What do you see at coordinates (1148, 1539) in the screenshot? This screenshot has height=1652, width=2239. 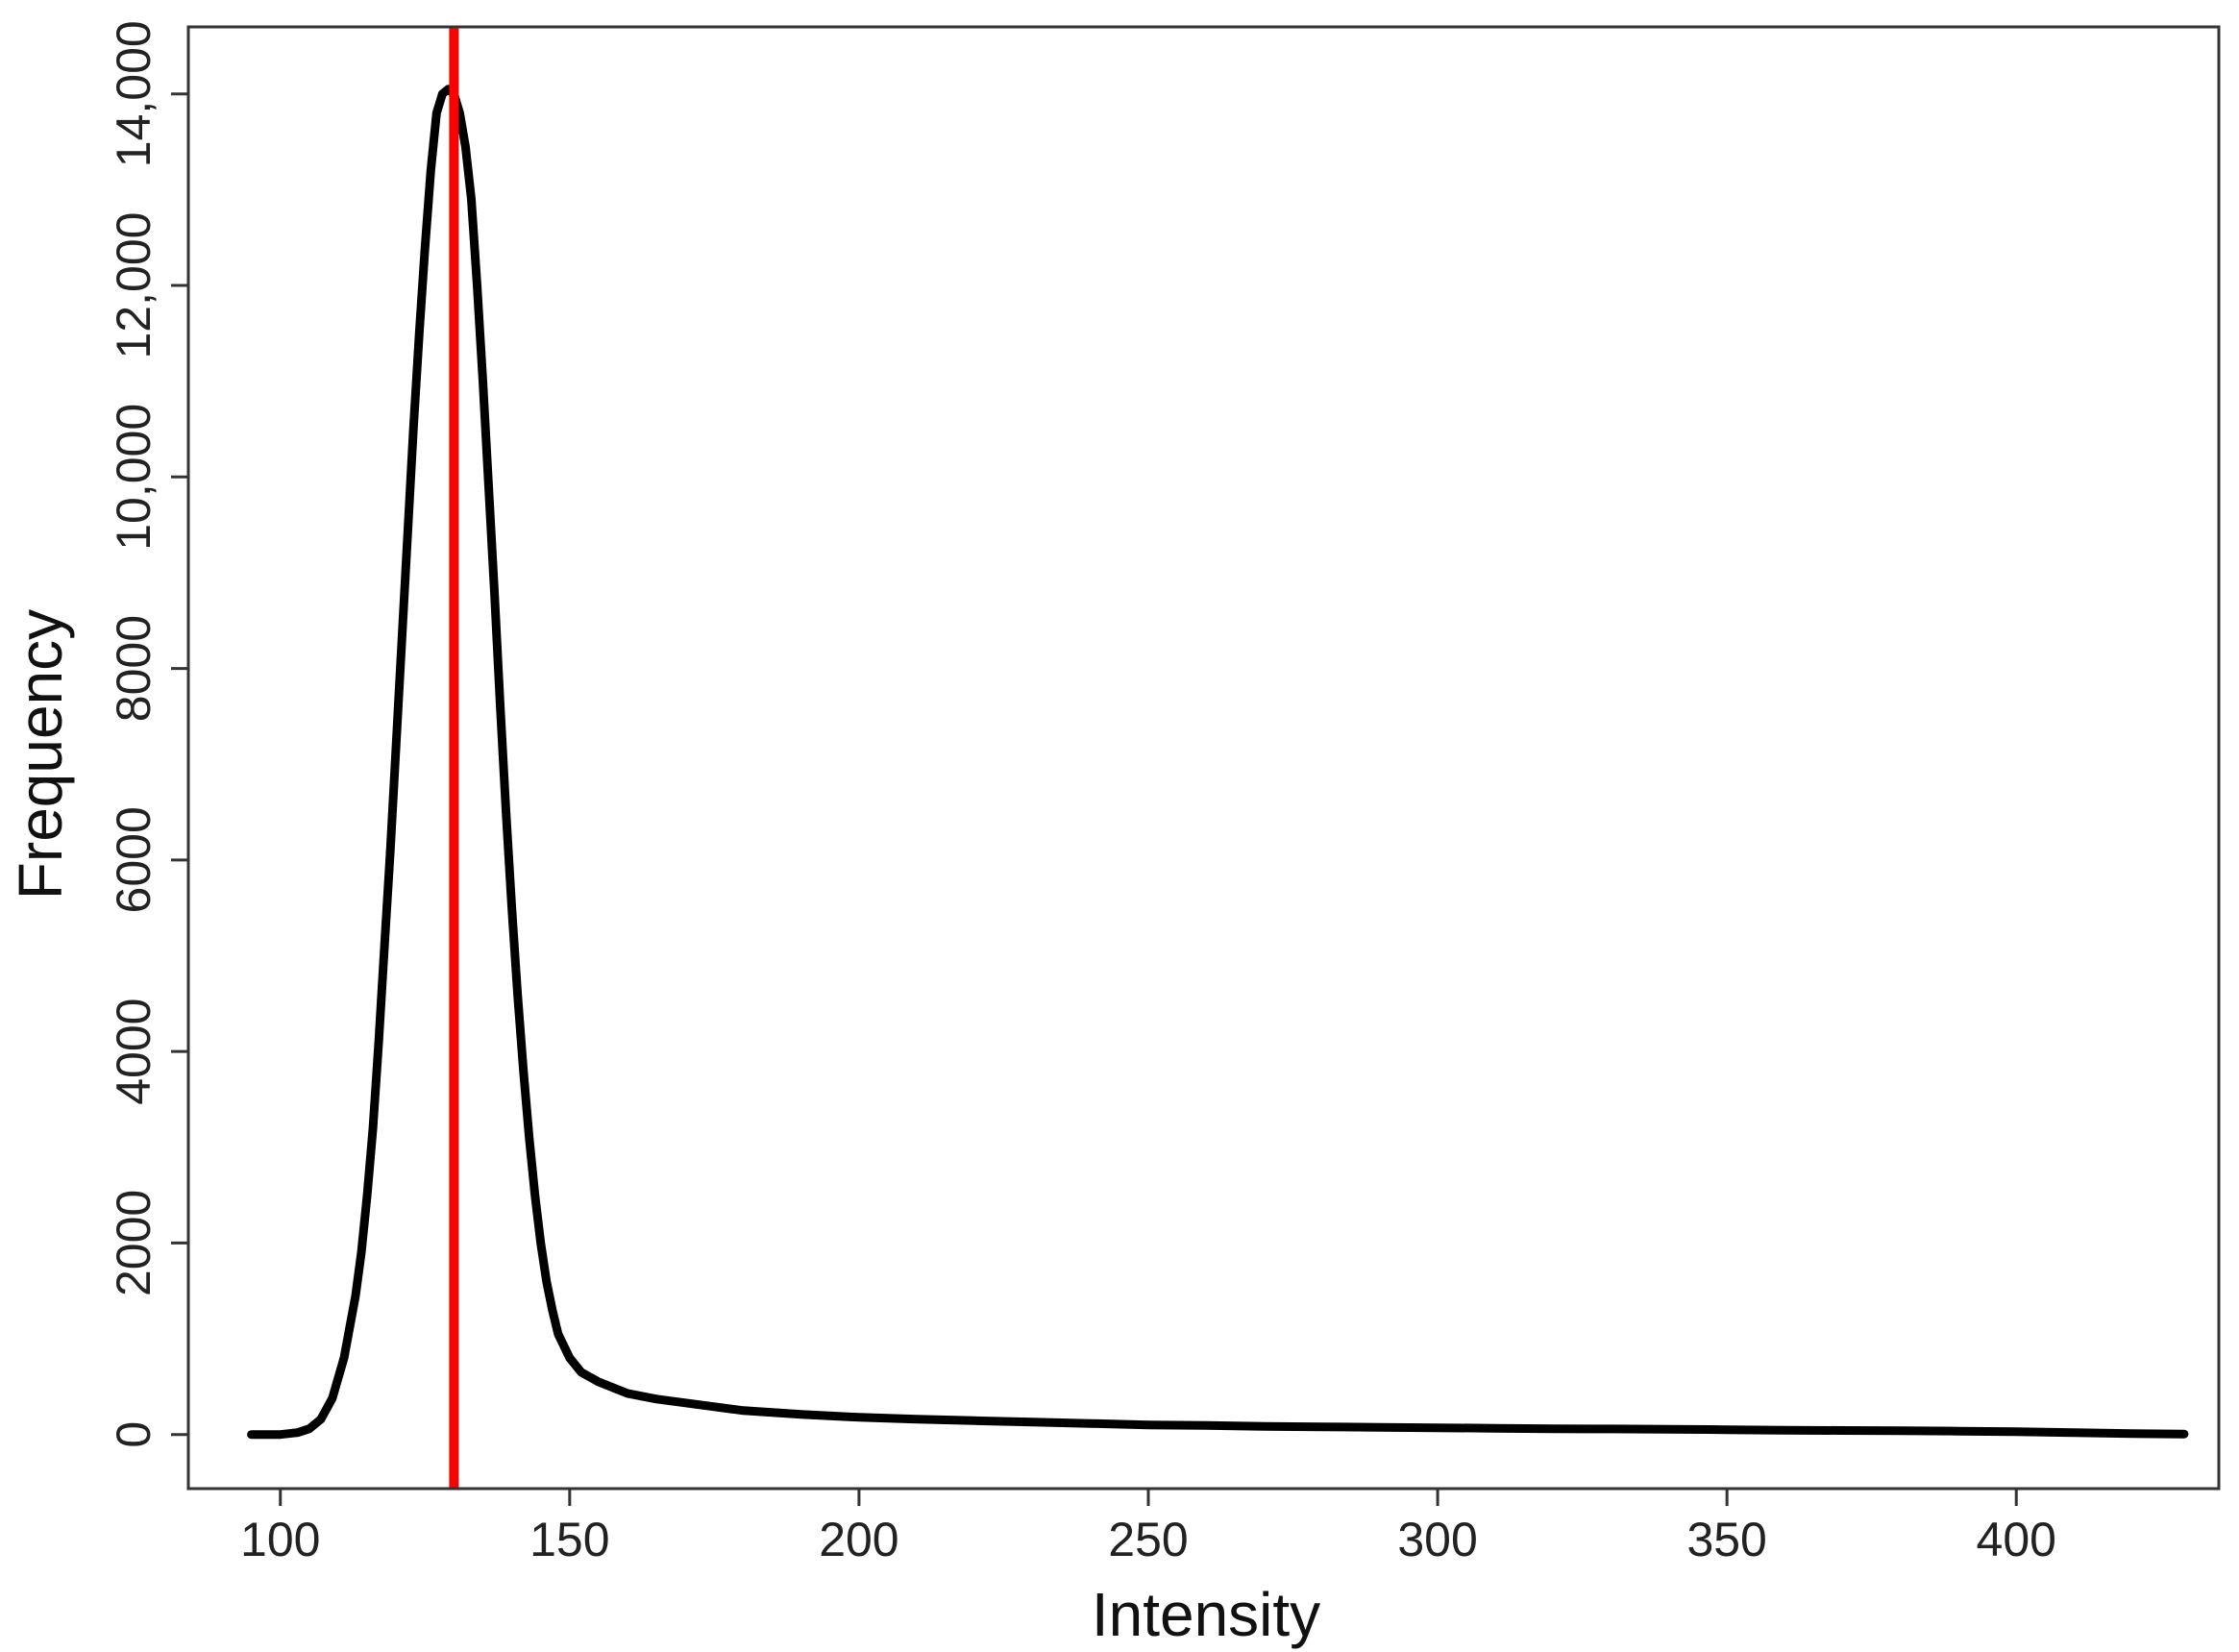 I see `x-tick-label: 250` at bounding box center [1148, 1539].